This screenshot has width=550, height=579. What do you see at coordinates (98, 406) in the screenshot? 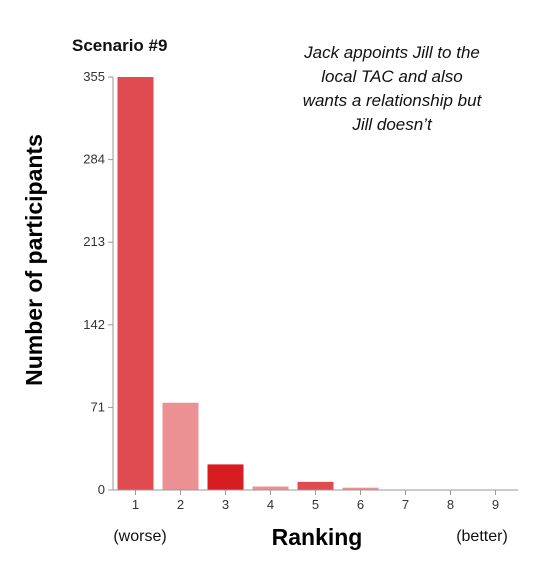
I see `y-tick-label: 71` at bounding box center [98, 406].